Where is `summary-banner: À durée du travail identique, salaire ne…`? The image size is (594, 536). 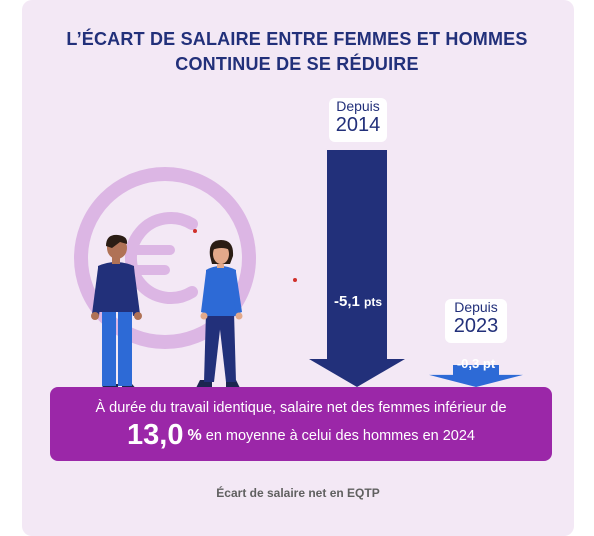
summary-banner: À durée du travail identique, salaire ne… is located at coordinates (301, 424).